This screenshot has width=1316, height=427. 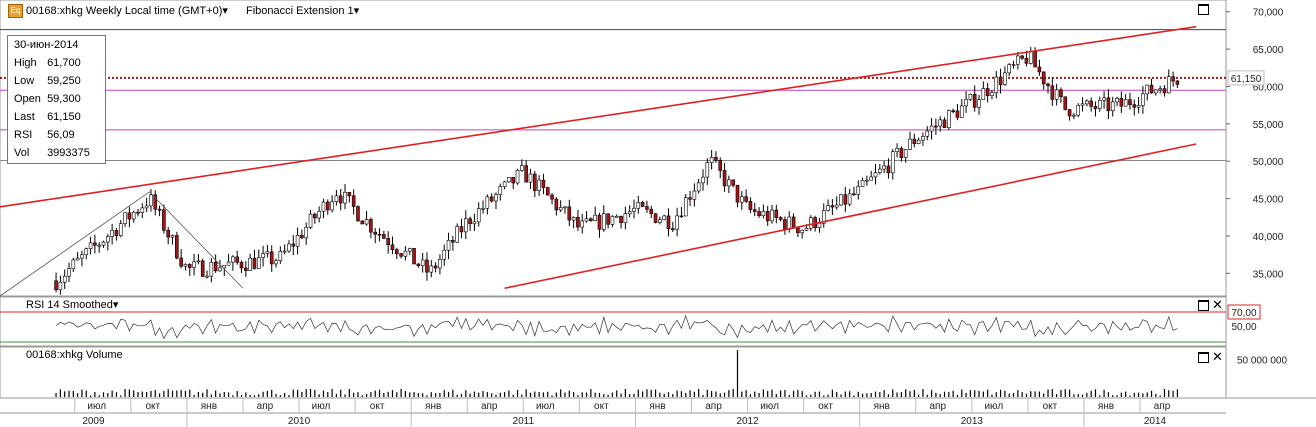 I want to click on instrument-icon: Eq, so click(x=15, y=11).